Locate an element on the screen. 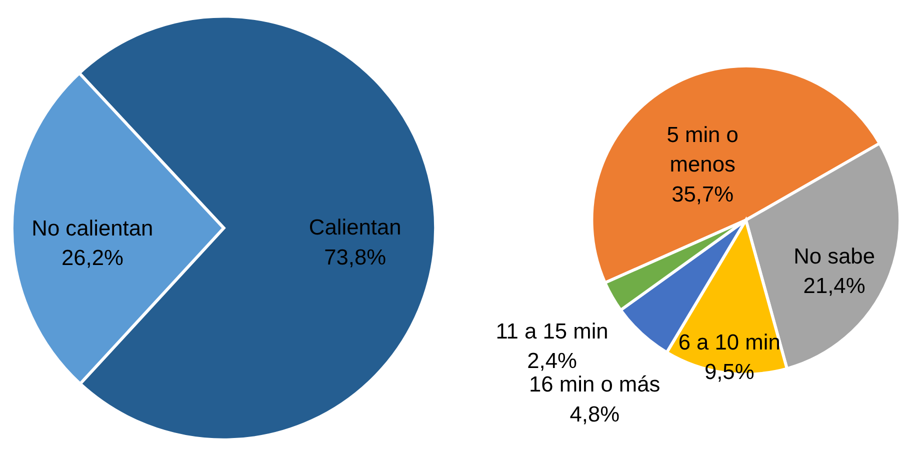  data-label: 2,4% is located at coordinates (552, 361).